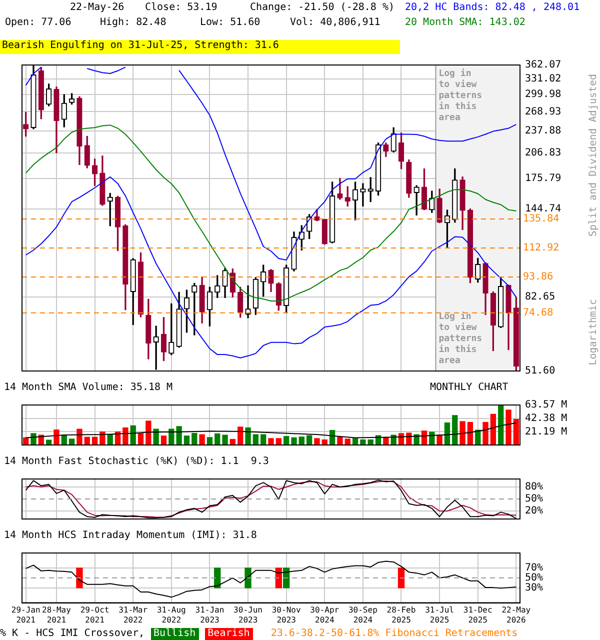  I want to click on text: Close: 53.19, so click(181, 8).